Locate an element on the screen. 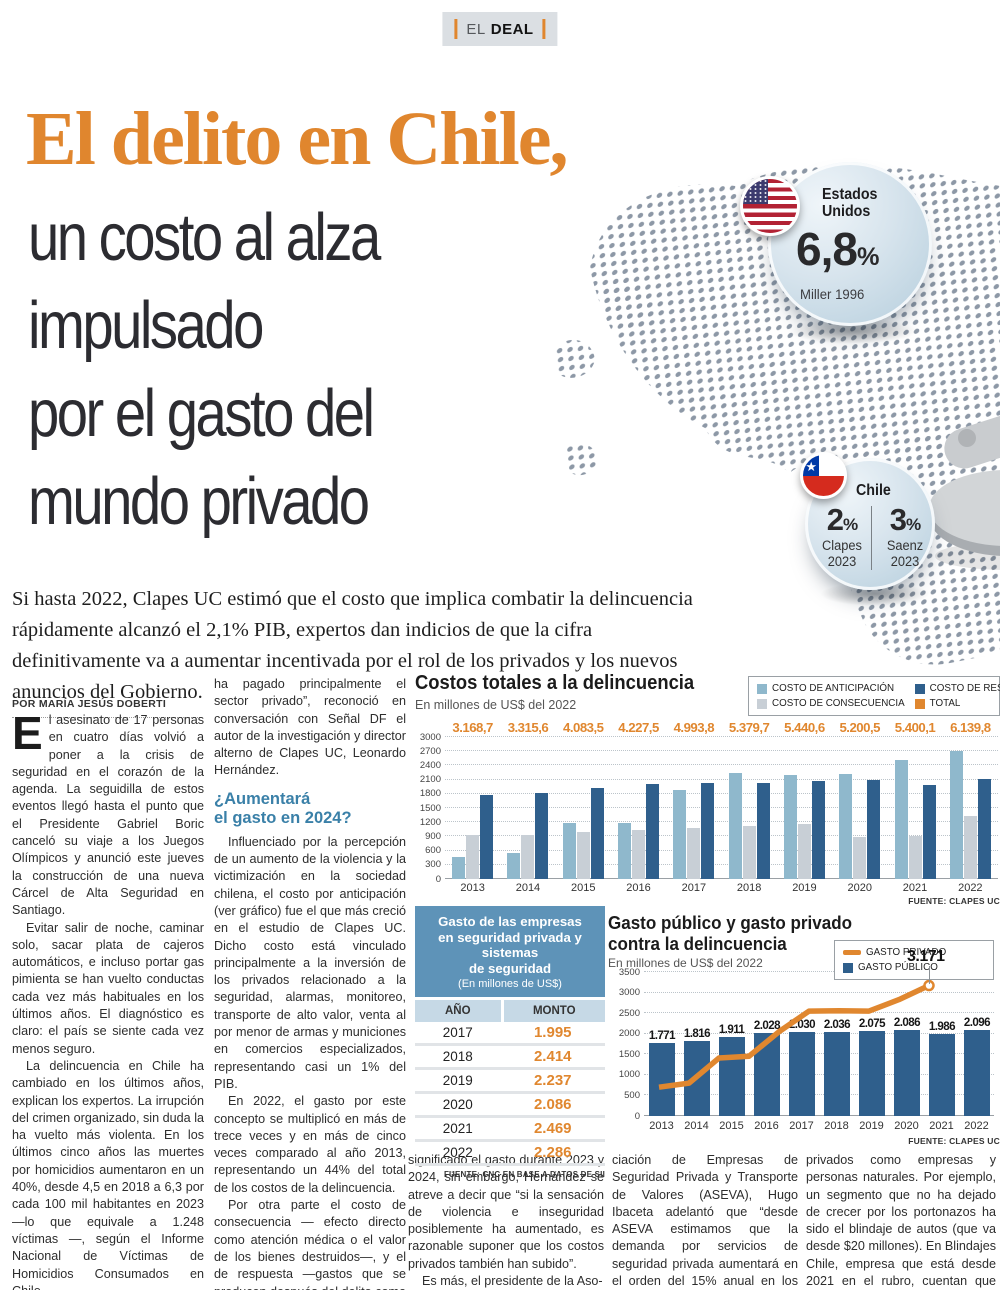 The width and height of the screenshot is (1000, 1293). y-axis-label: 3000 is located at coordinates (629, 993).